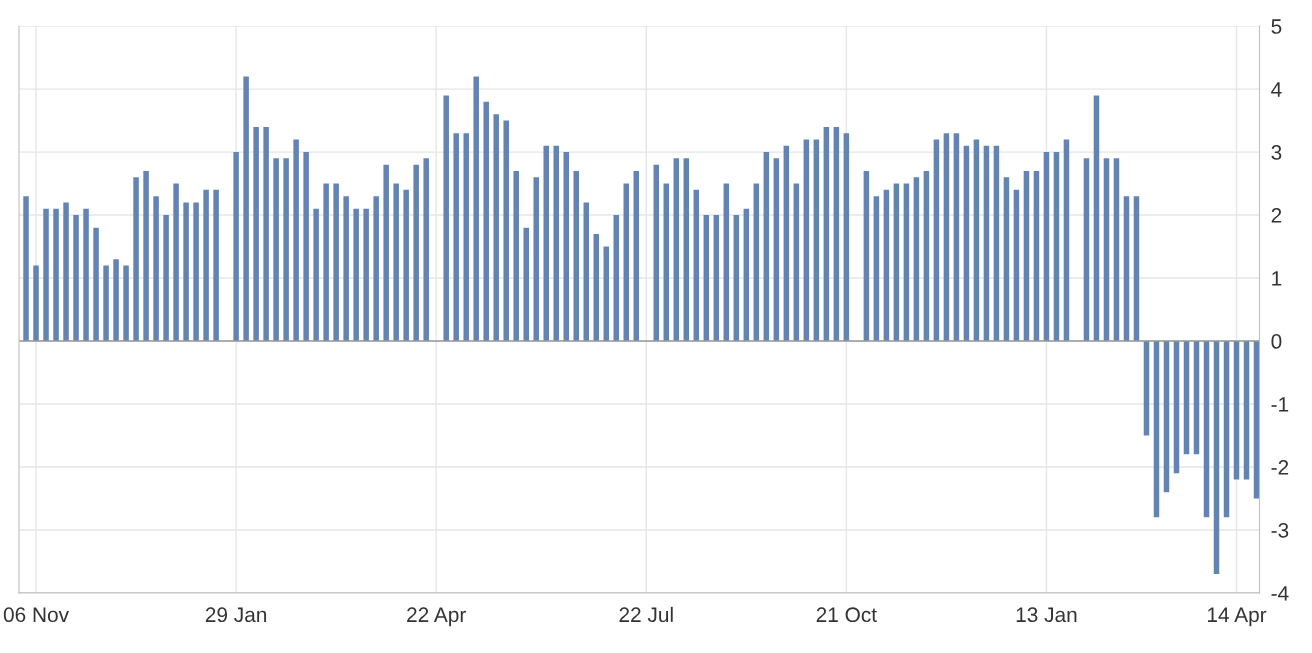 The image size is (1312, 653). I want to click on y-tick-label: 2, so click(1276, 215).